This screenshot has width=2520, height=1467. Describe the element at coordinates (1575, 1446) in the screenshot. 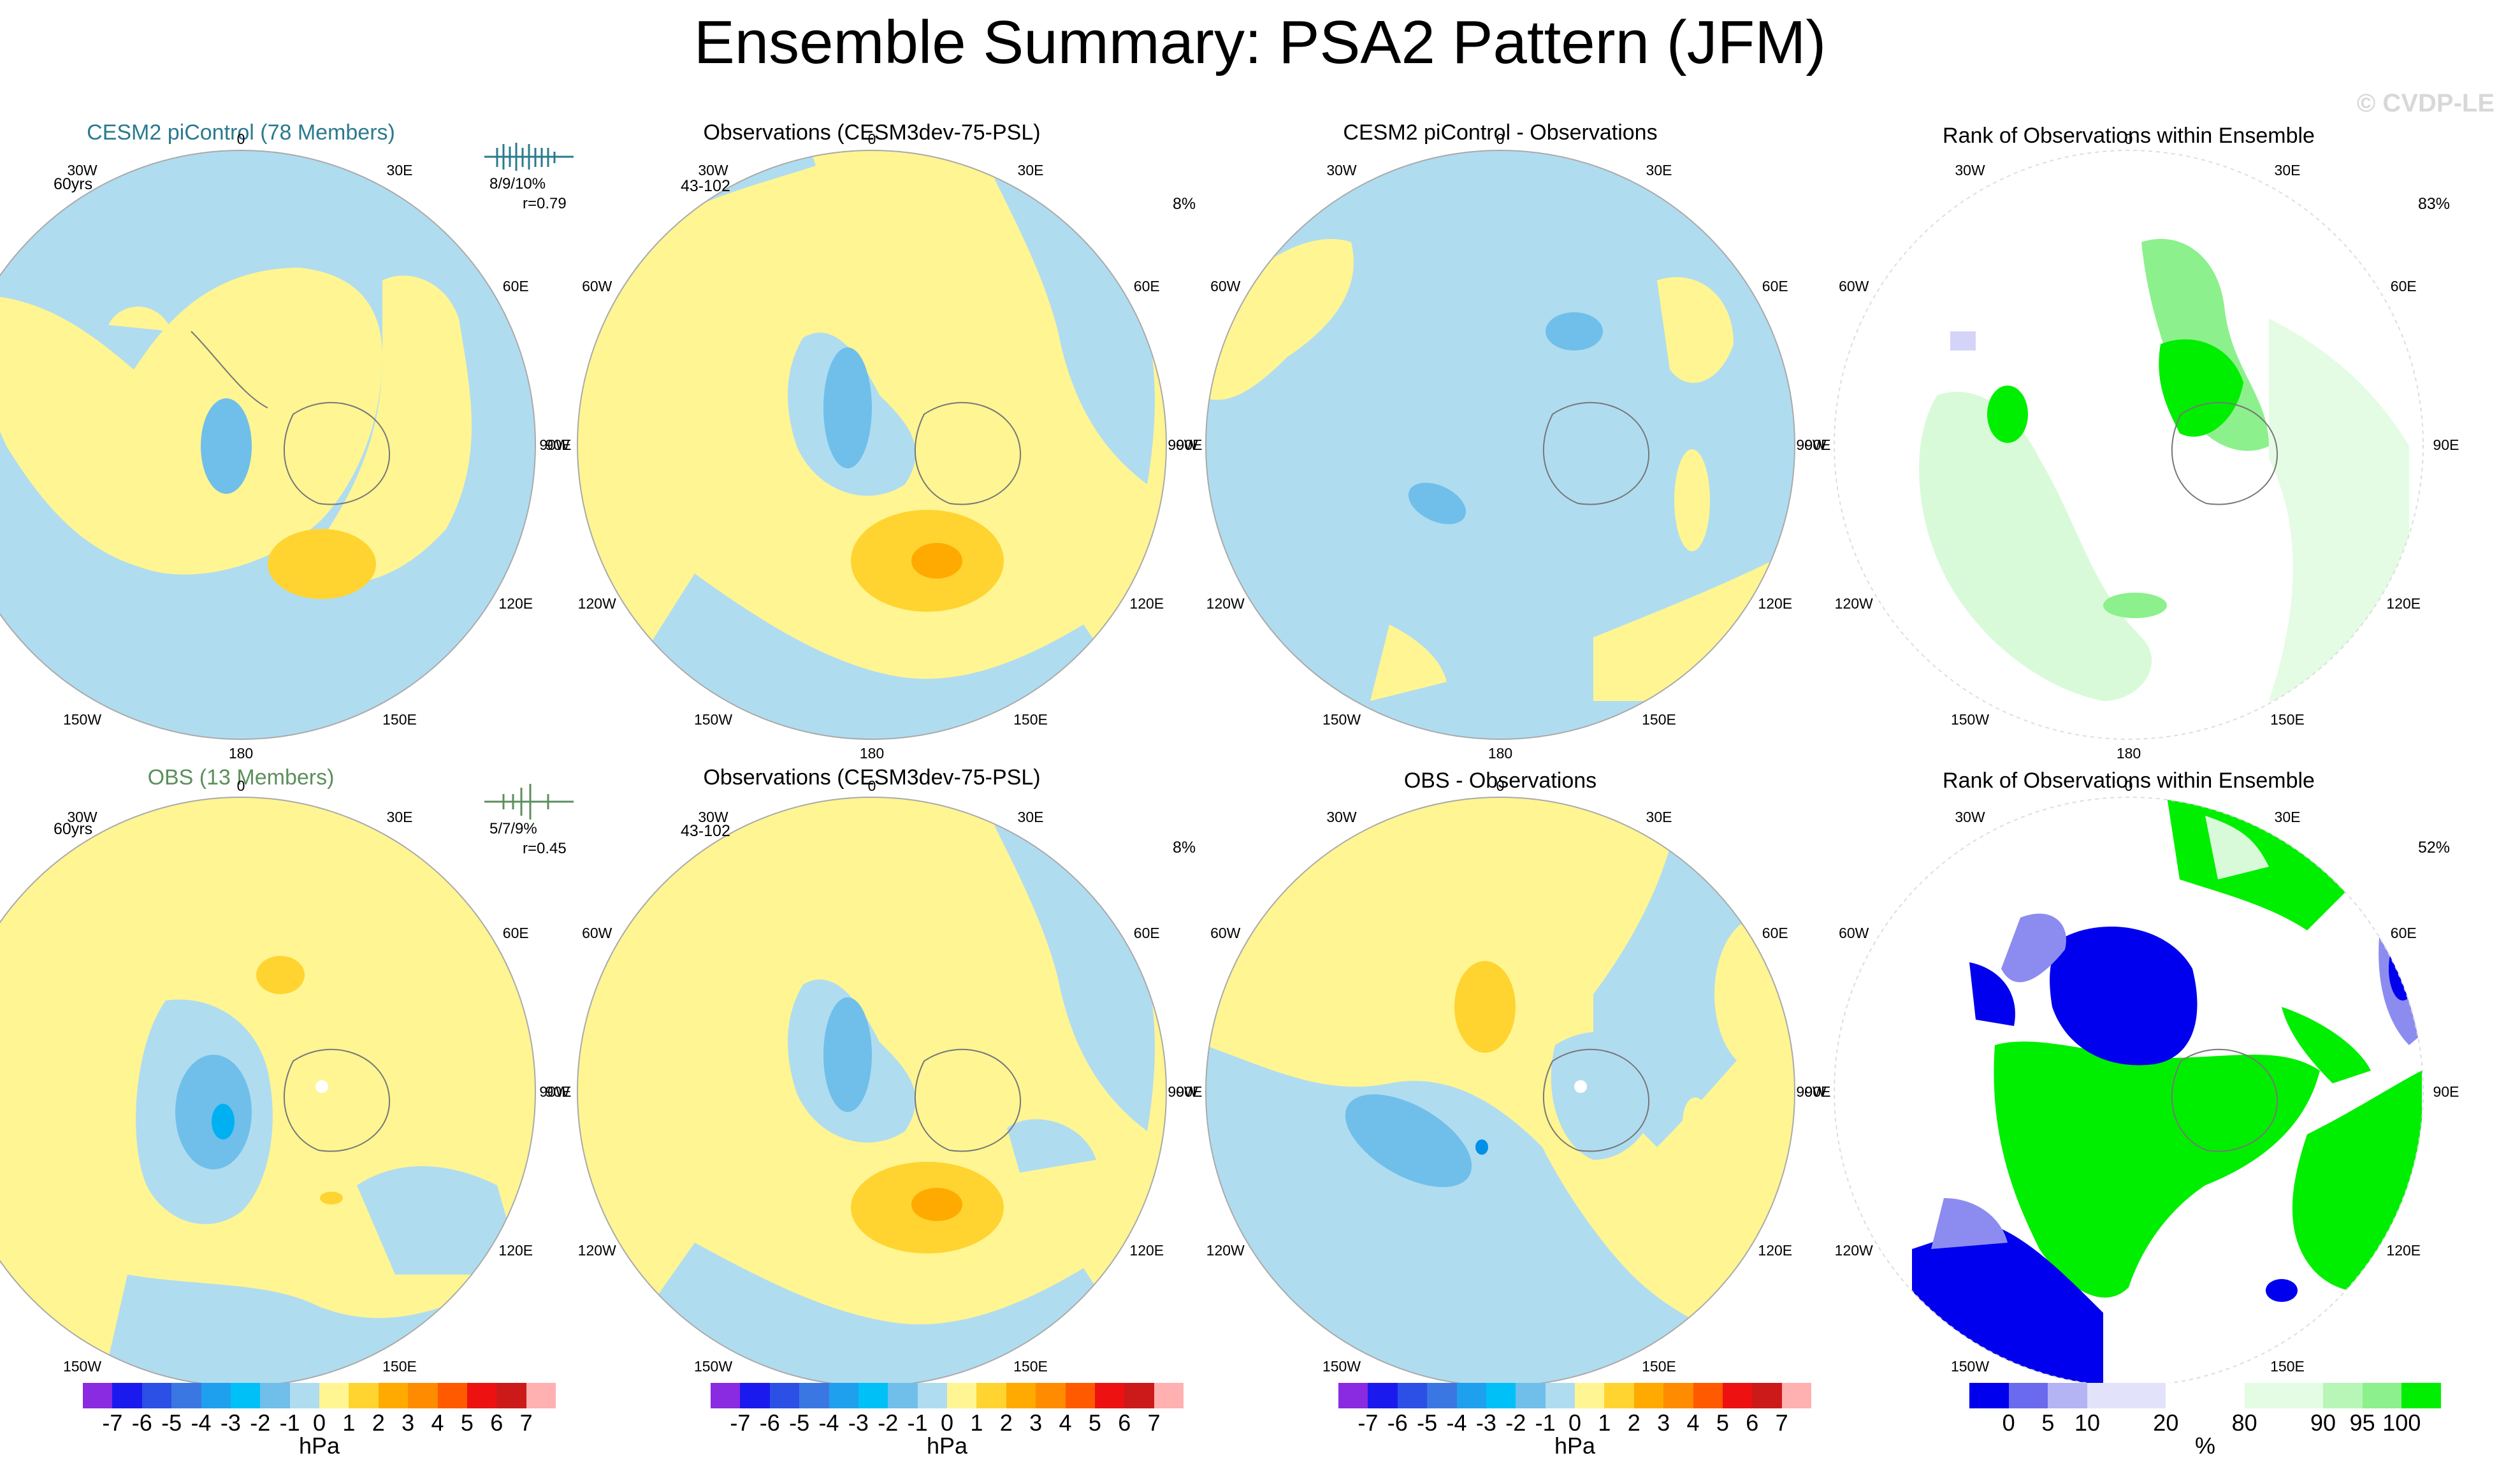

I see `colorbar-units: hPa` at that location.